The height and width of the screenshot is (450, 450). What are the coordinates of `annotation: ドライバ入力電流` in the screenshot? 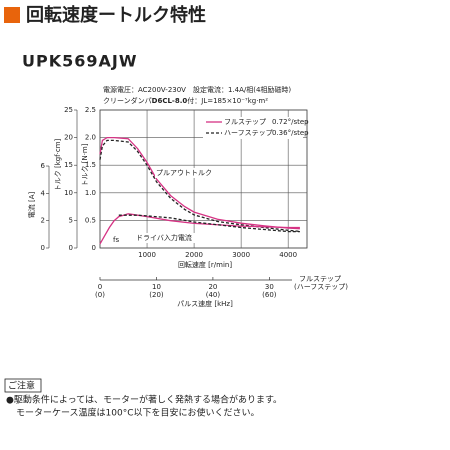 It's located at (164, 237).